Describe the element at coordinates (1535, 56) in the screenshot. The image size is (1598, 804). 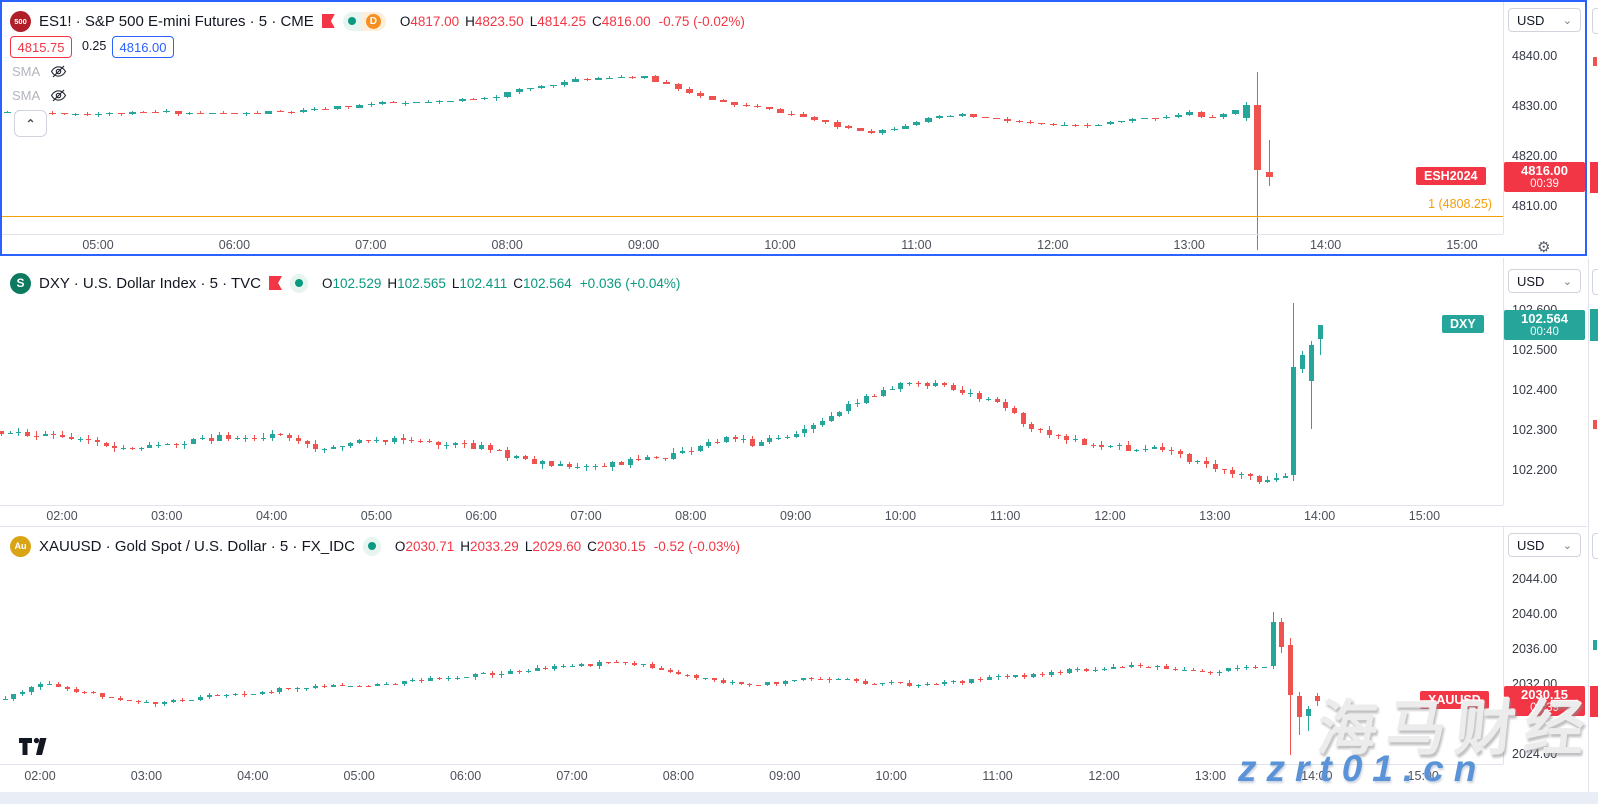
I see `price-tick-label: 4840.00` at that location.